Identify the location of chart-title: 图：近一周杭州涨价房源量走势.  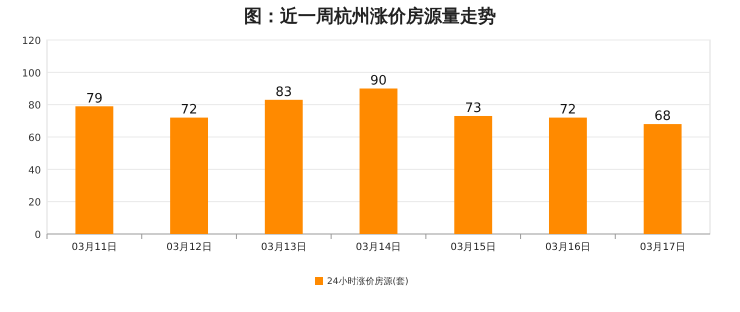
(370, 16).